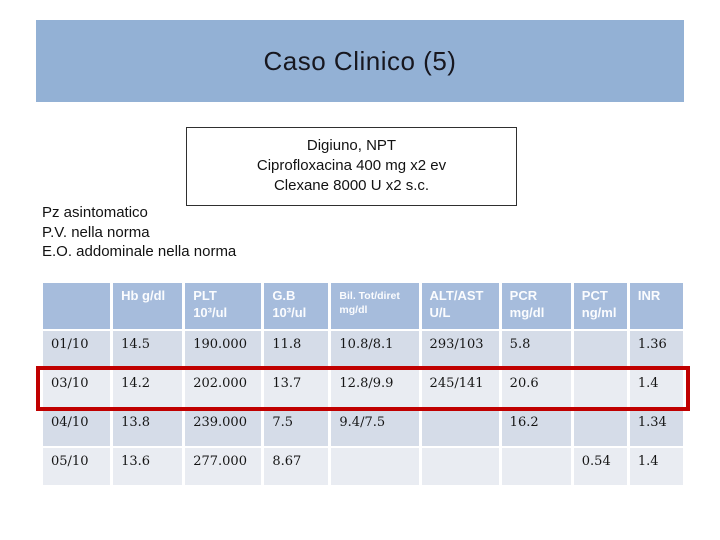 This screenshot has width=720, height=540. I want to click on patient-note-line: E.O. addominale nella norma, so click(139, 251).